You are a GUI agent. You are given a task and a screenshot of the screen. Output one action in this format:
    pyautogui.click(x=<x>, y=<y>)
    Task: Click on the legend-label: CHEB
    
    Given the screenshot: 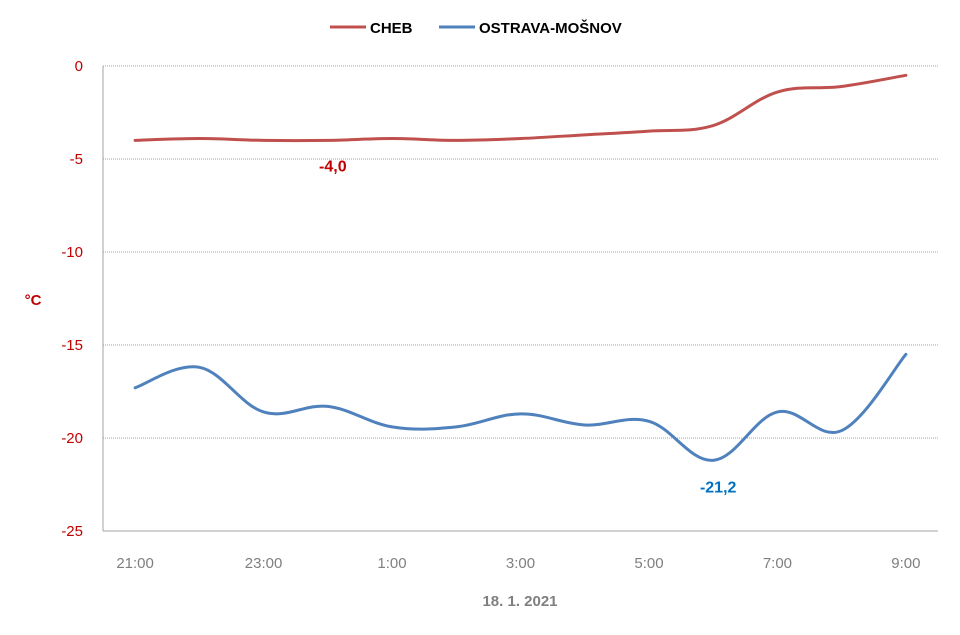 What is the action you would take?
    pyautogui.click(x=391, y=28)
    